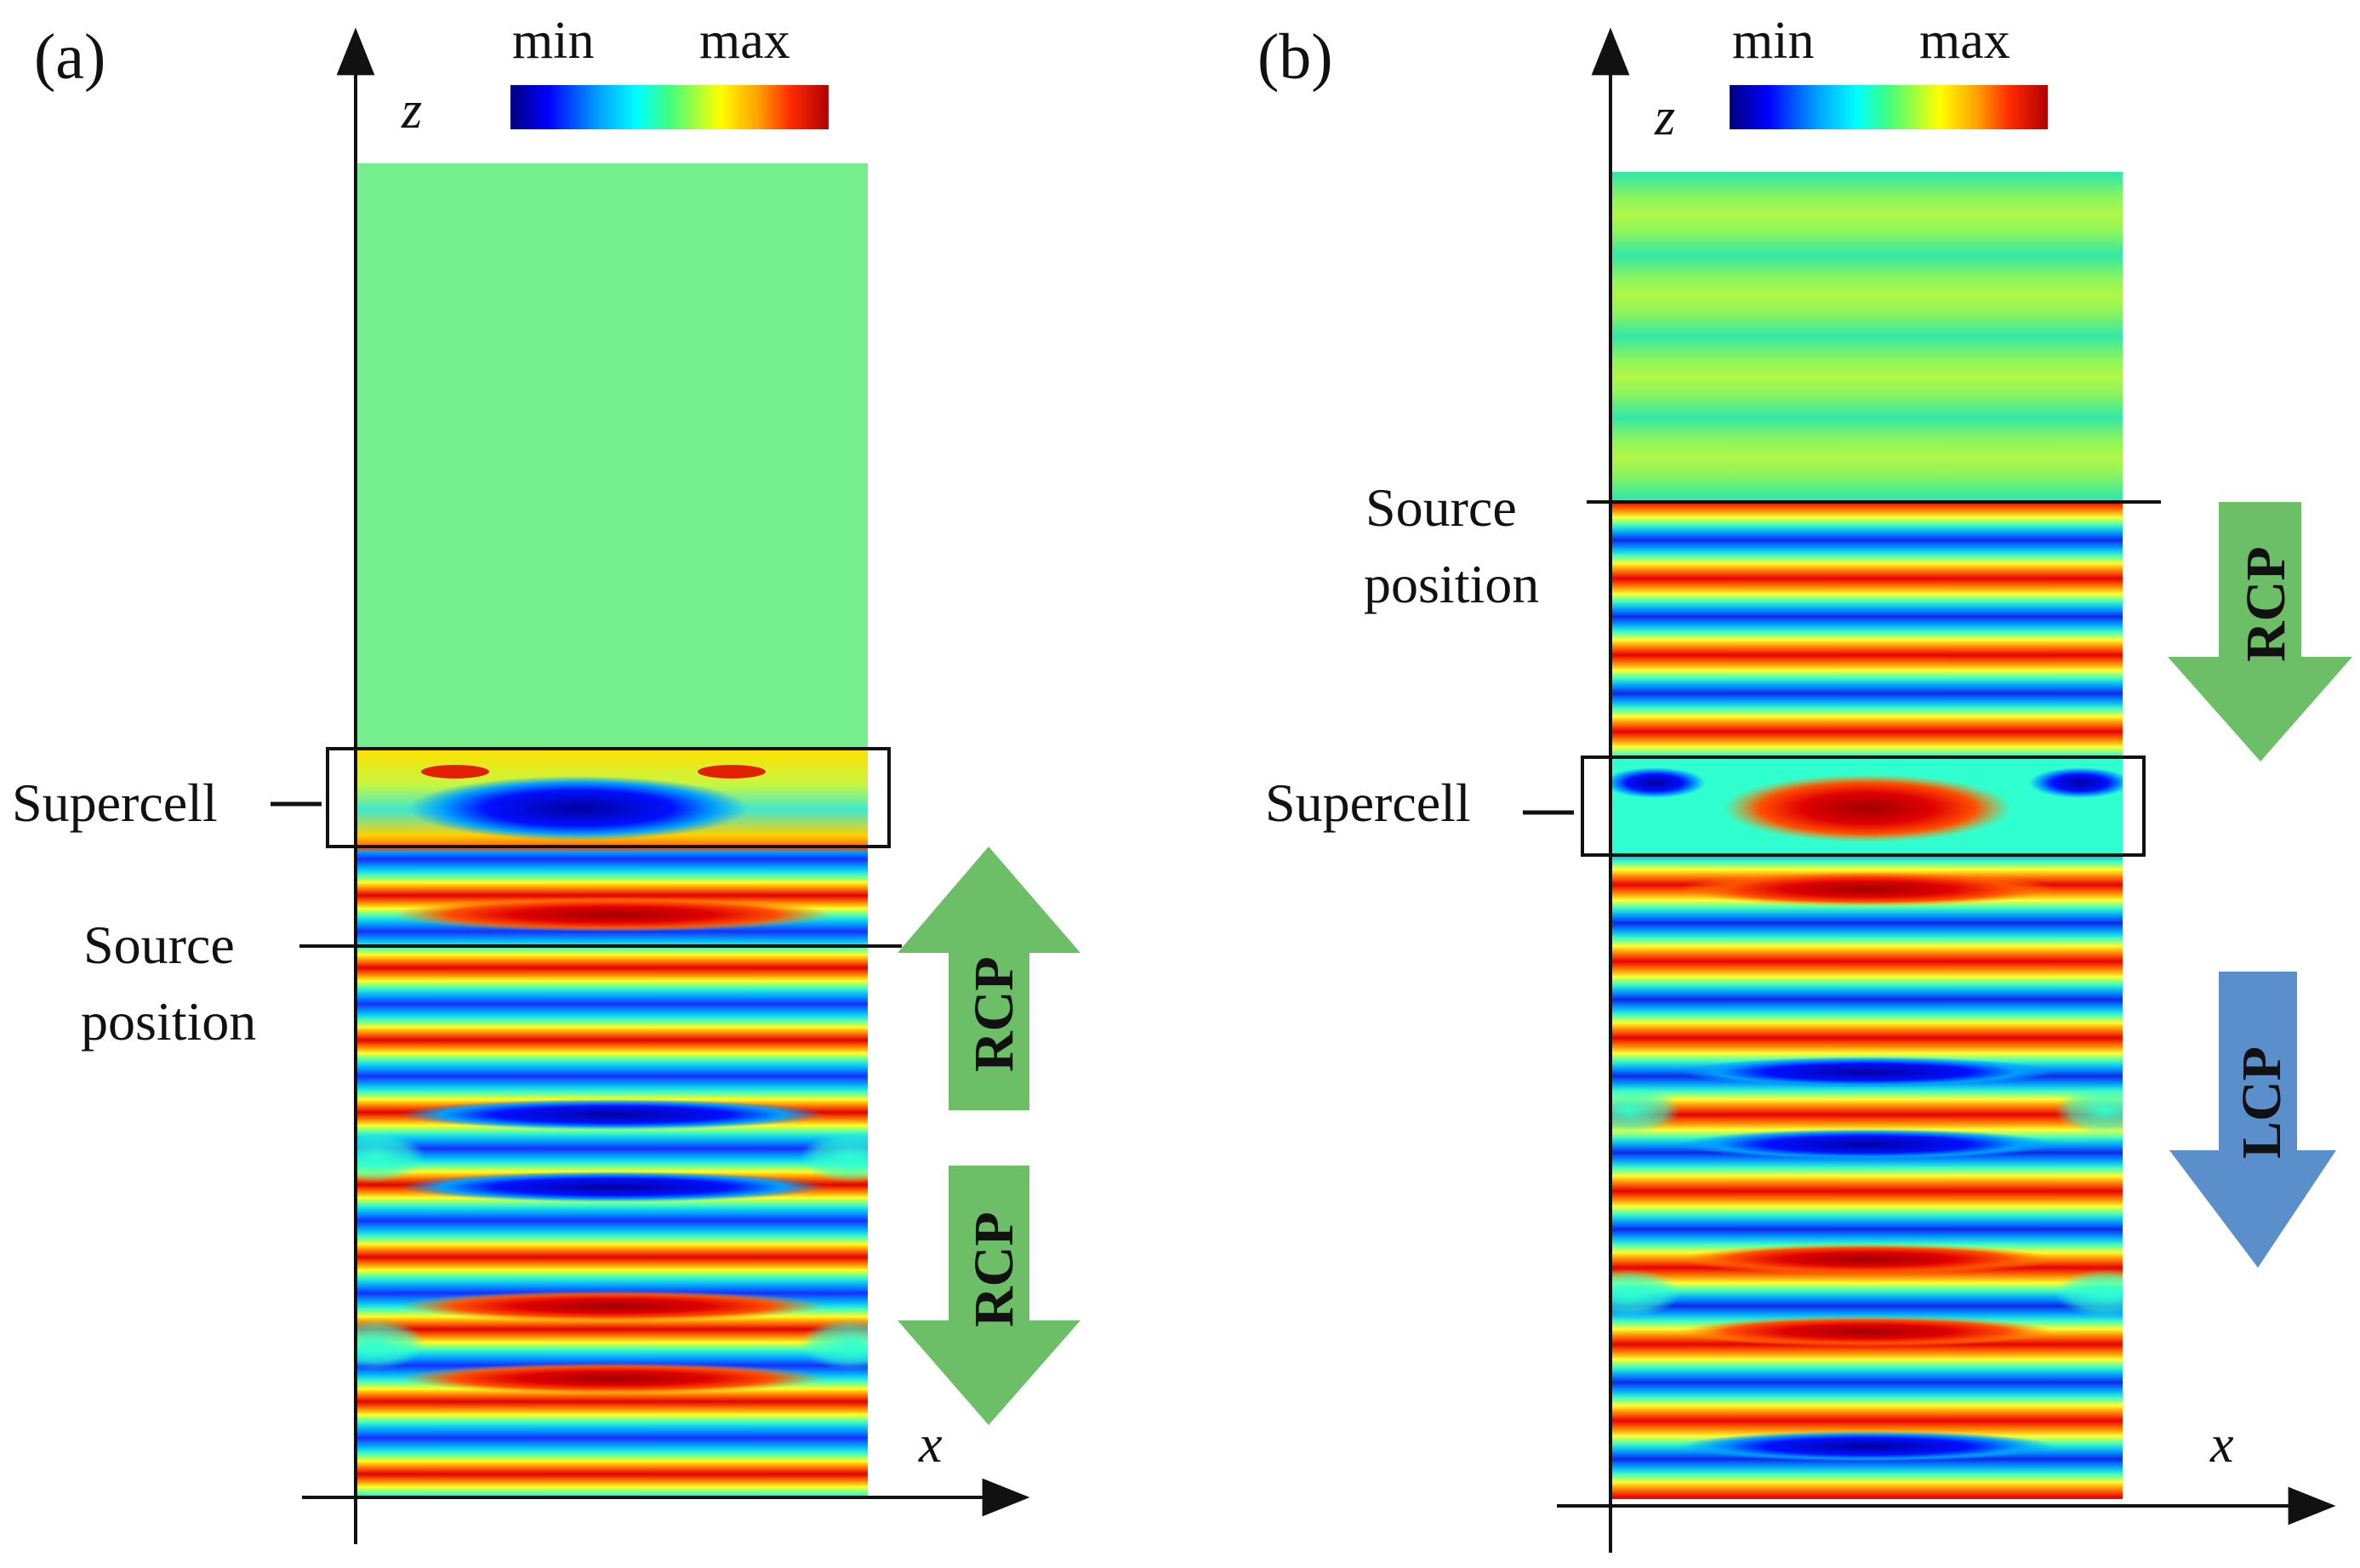  Describe the element at coordinates (1889, 70) in the screenshot. I see `colorbar-b: min max` at that location.